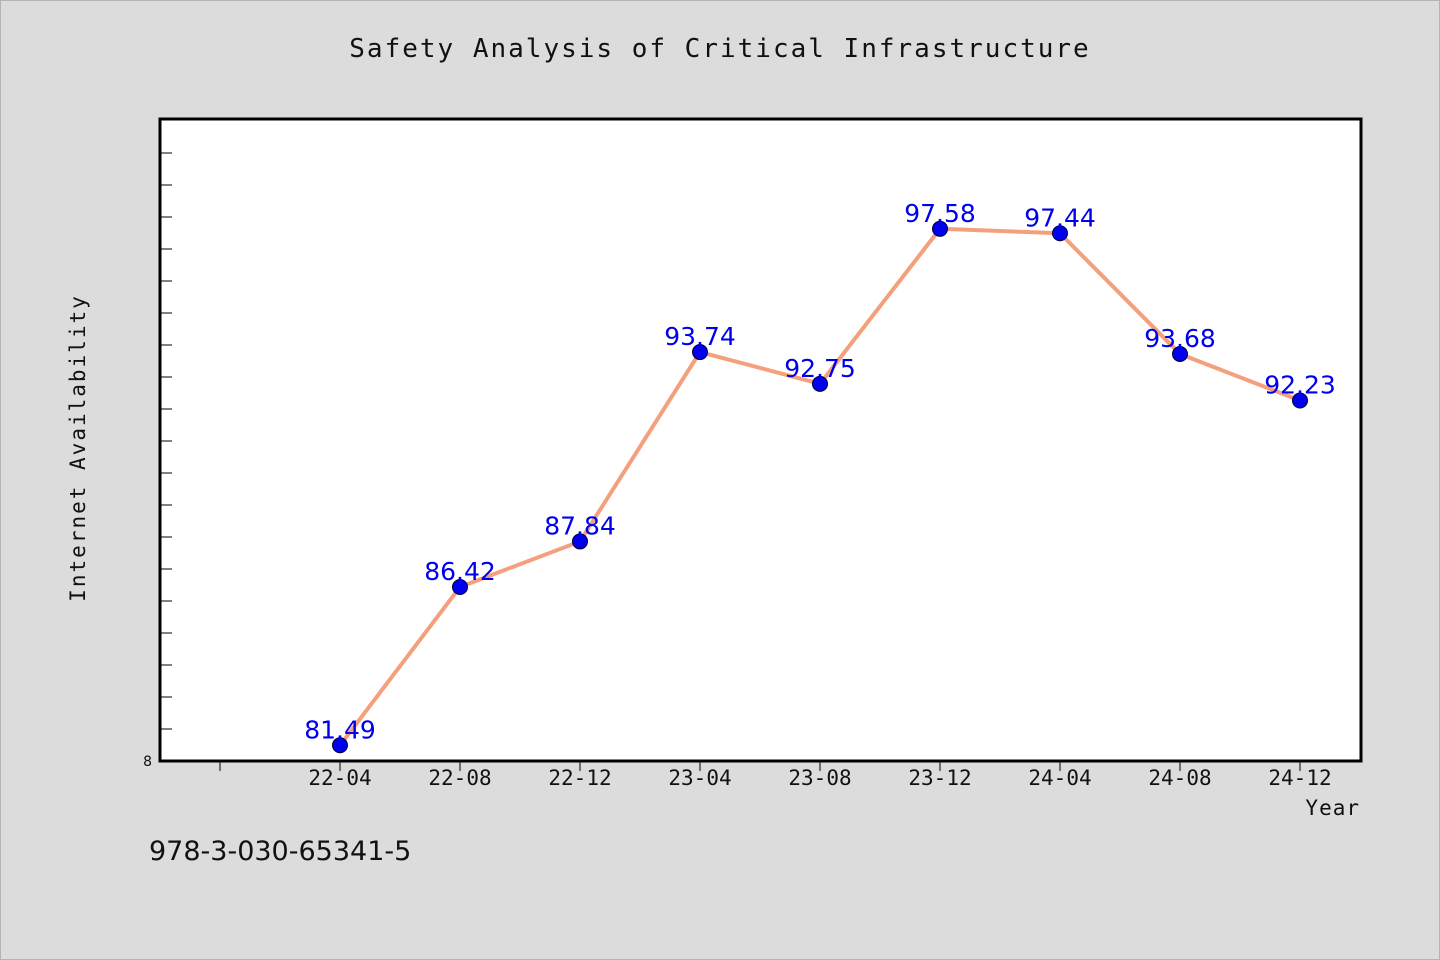  What do you see at coordinates (1060, 217) in the screenshot?
I see `data-label: 97.44` at bounding box center [1060, 217].